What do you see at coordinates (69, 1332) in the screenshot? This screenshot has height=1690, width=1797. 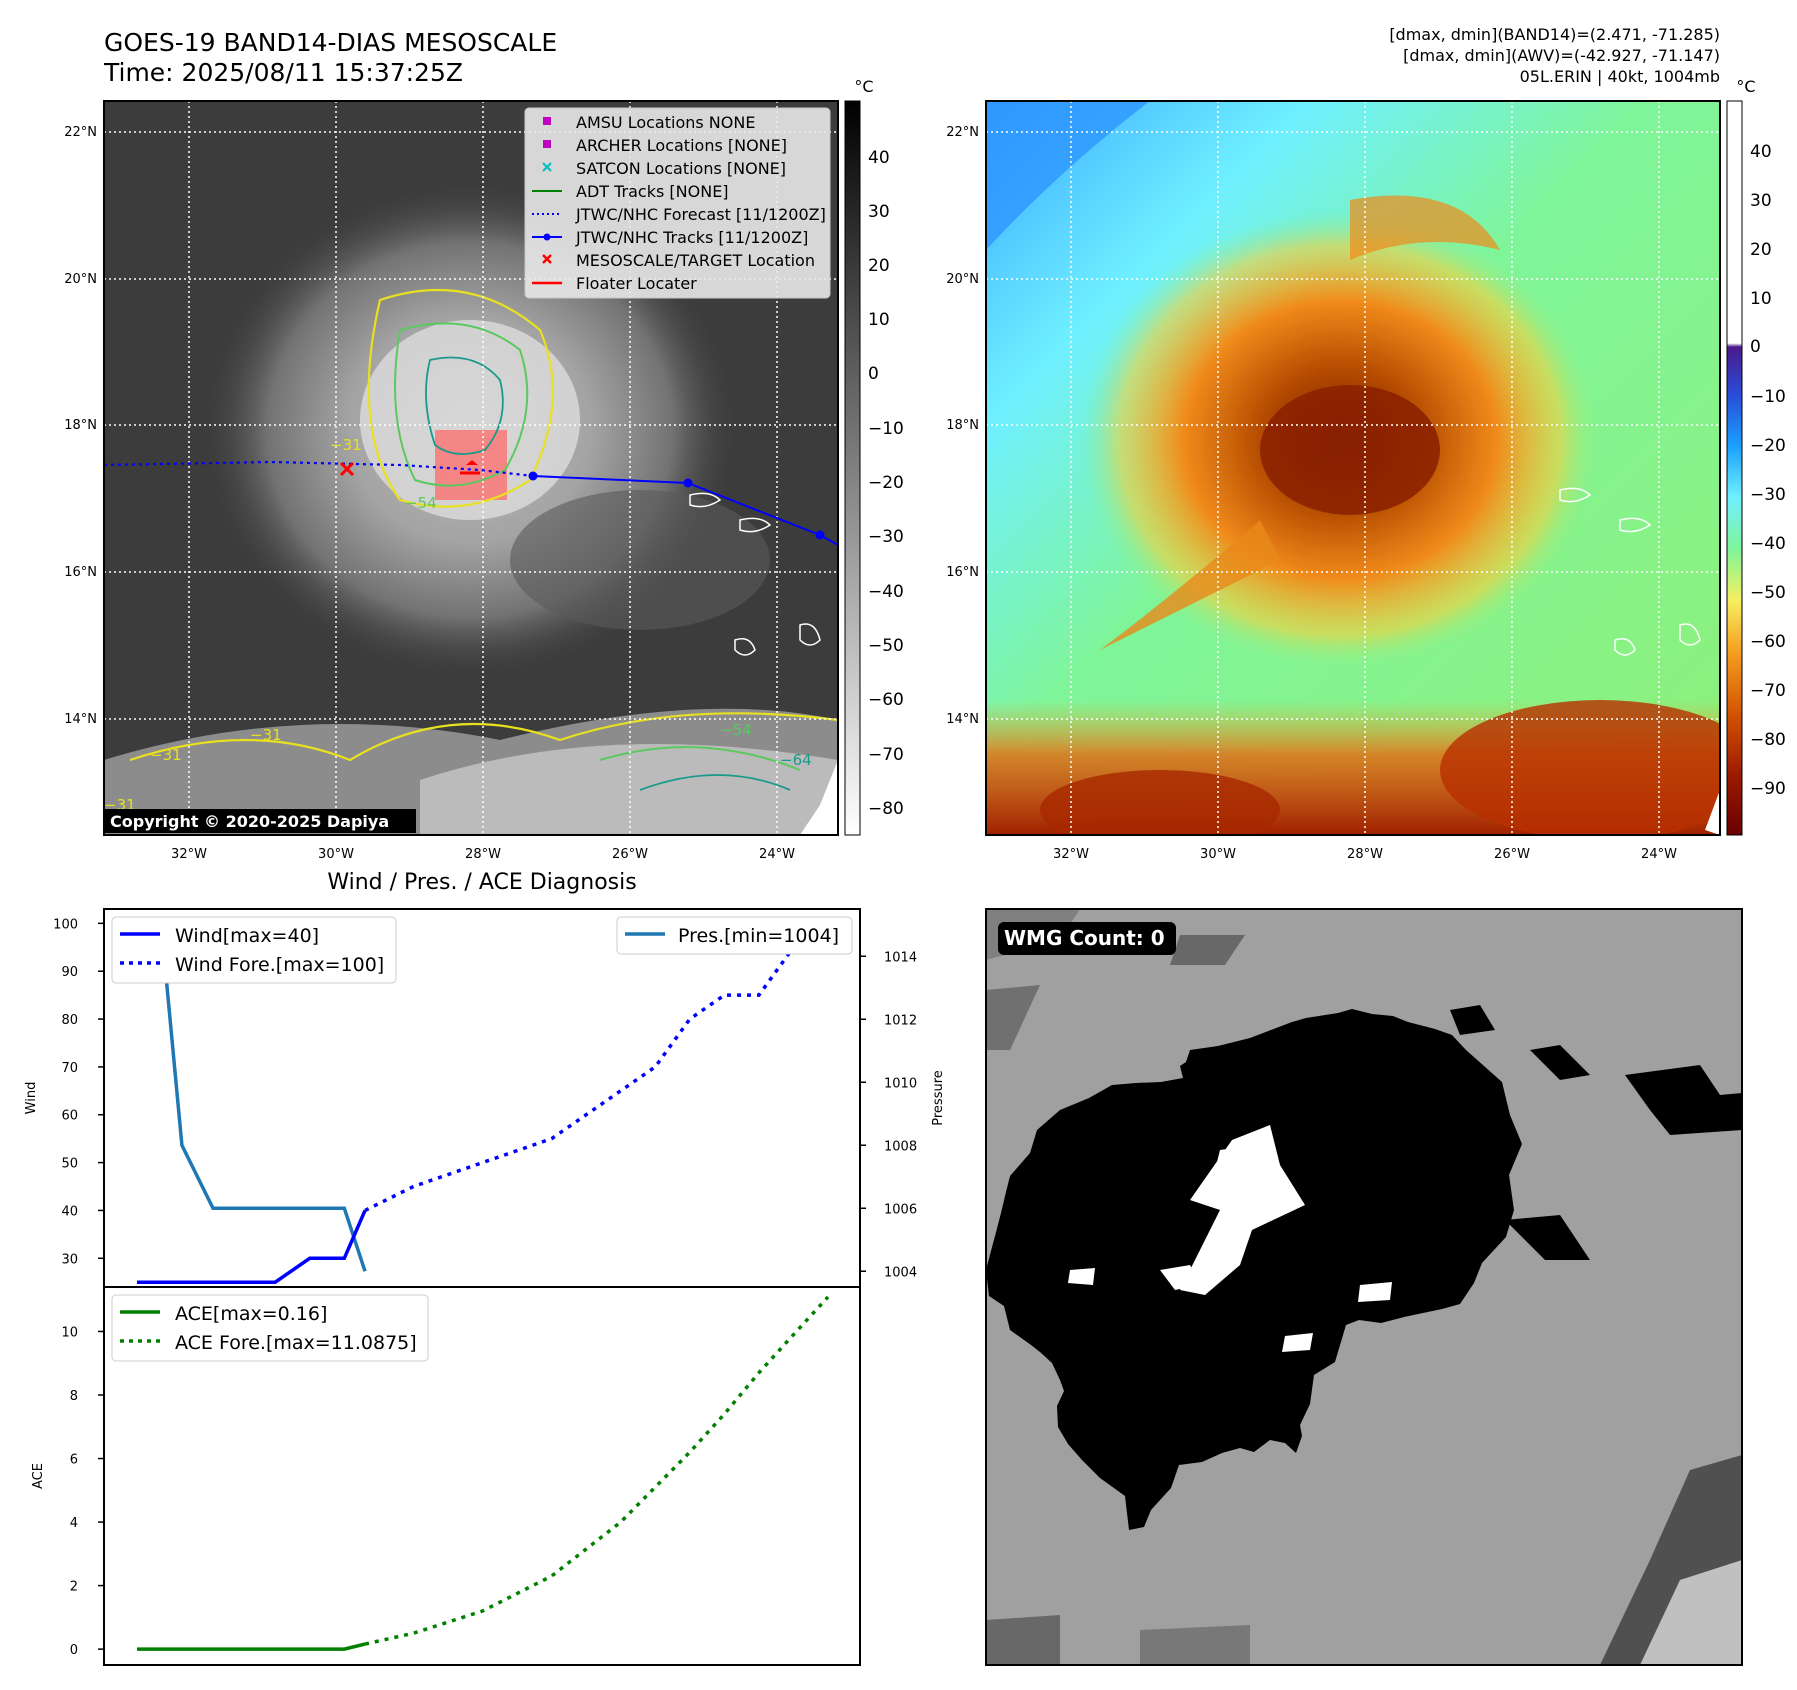 I see `y-tick-label: 10` at bounding box center [69, 1332].